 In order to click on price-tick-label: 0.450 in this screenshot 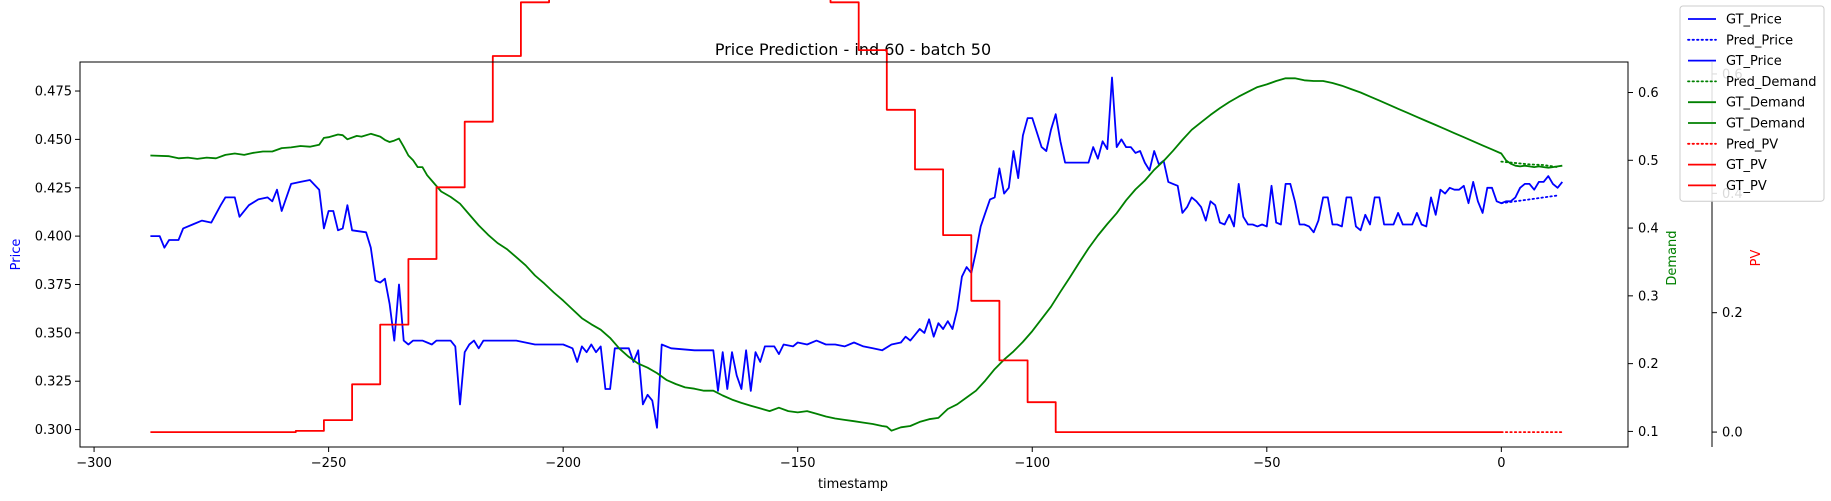, I will do `click(53, 140)`.